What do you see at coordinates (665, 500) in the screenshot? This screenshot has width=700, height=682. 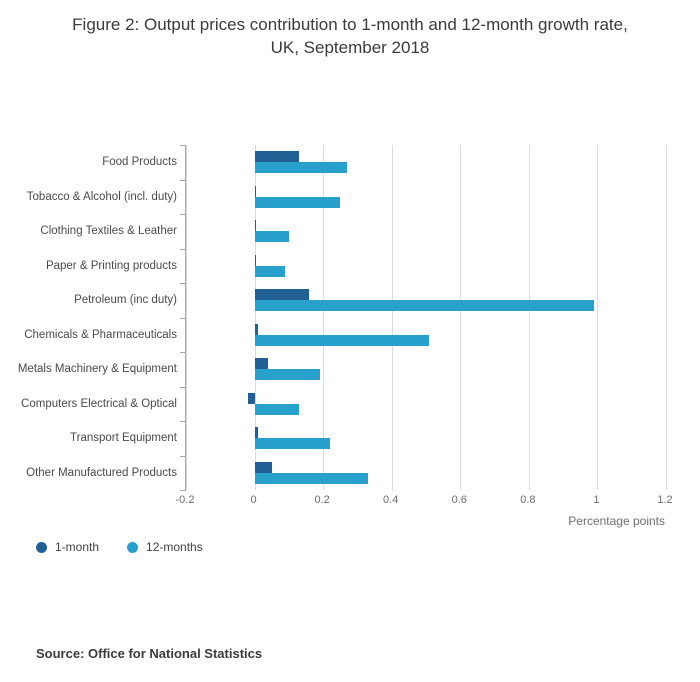 I see `x-tick-label: 1.2` at bounding box center [665, 500].